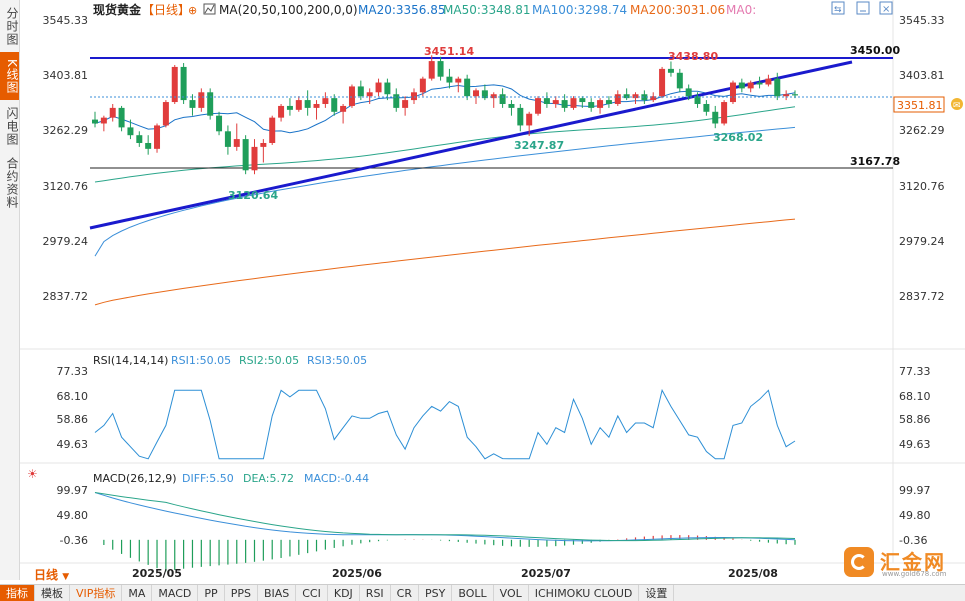  What do you see at coordinates (9, 76) in the screenshot?
I see `tab-kline: K线图` at bounding box center [9, 76].